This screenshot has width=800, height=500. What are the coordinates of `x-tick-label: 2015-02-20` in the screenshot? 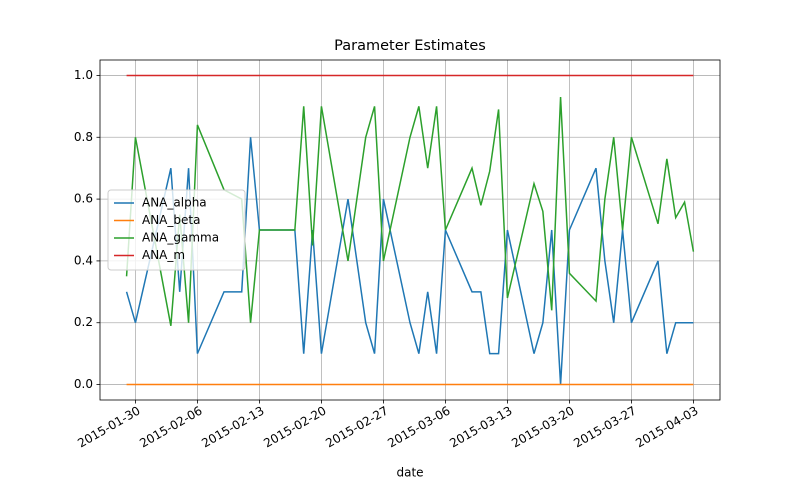 It's located at (294, 427).